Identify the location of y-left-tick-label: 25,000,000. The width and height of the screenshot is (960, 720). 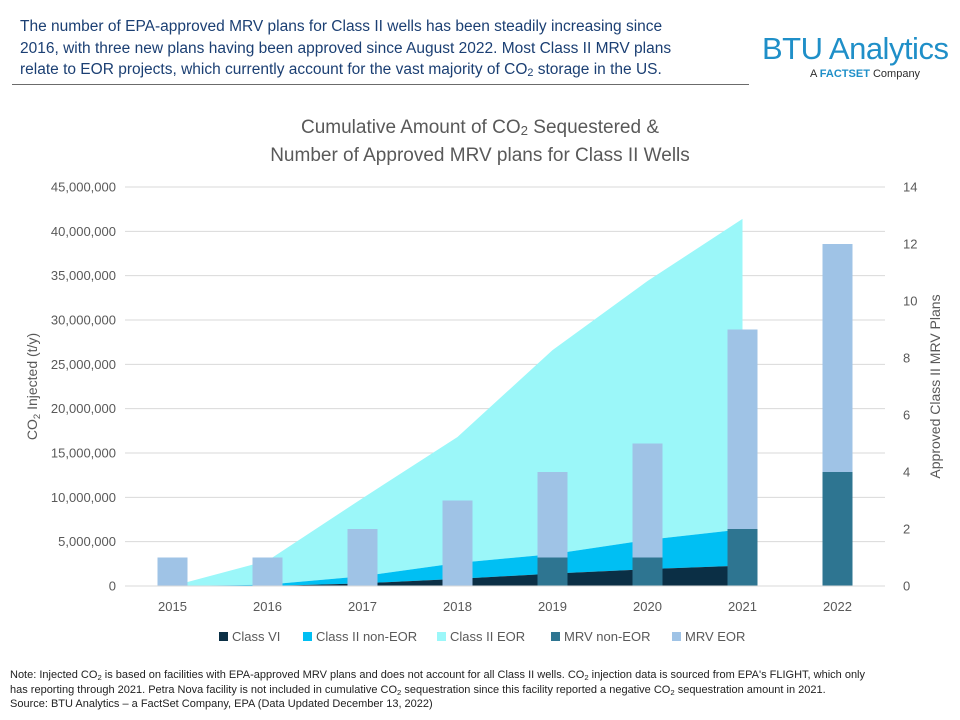
(83, 364).